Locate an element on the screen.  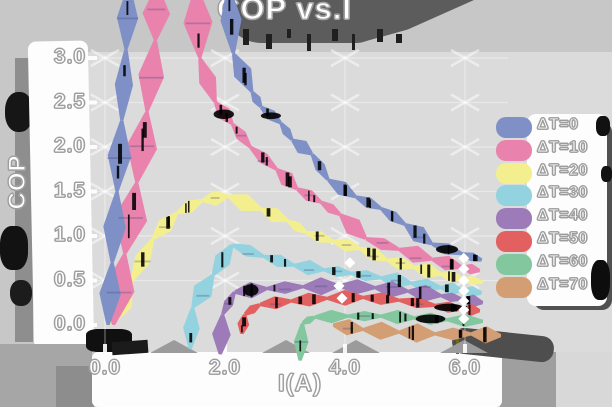
white-diamond-markers is located at coordinates (401, 288).